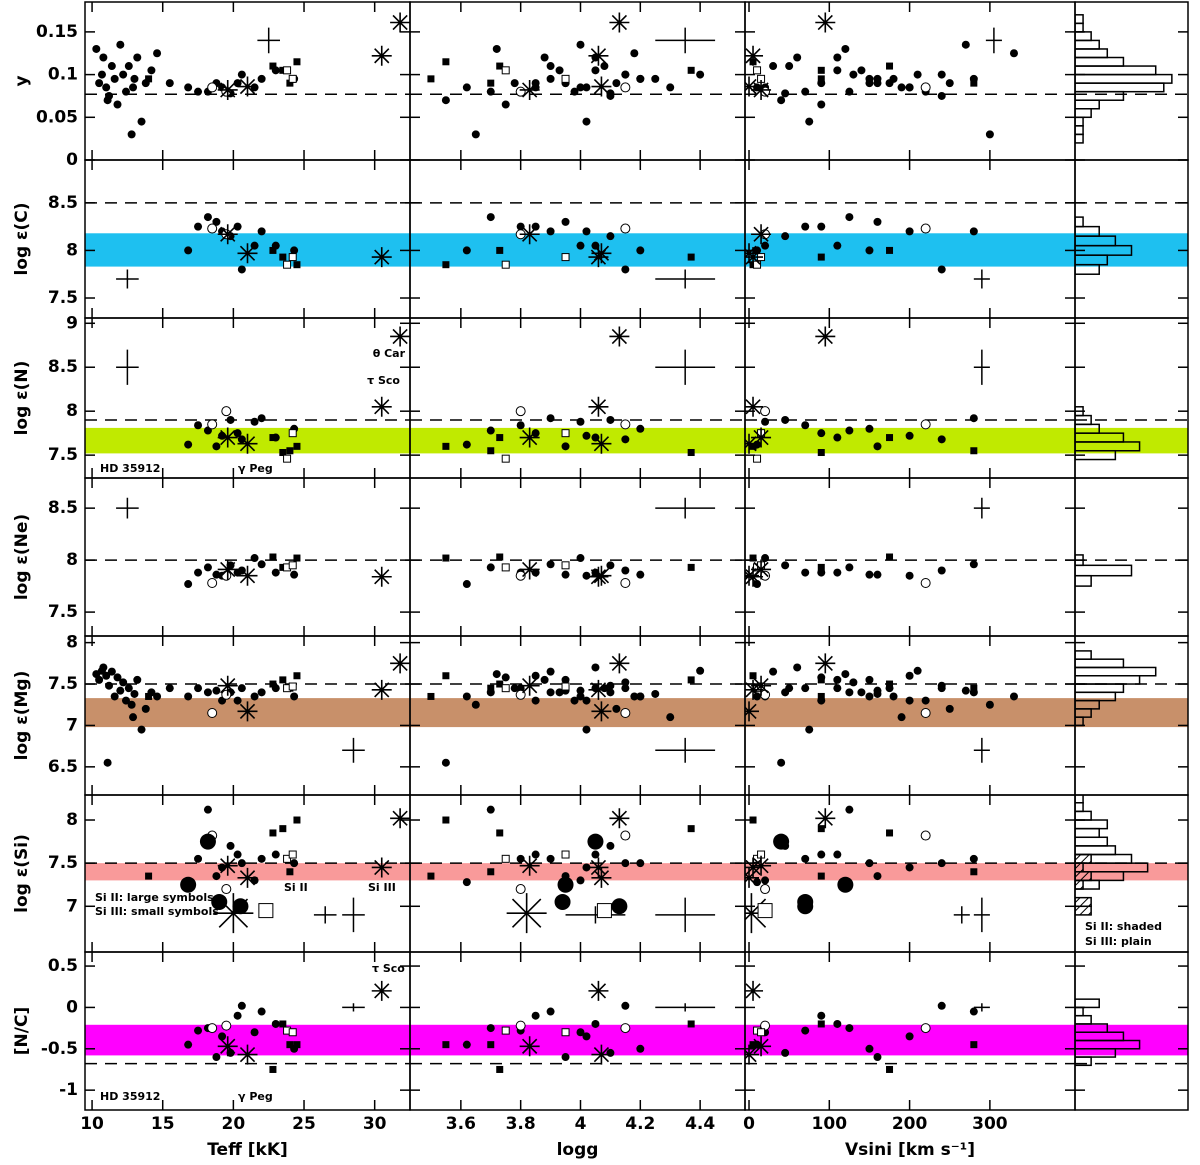  Describe the element at coordinates (375, 1124) in the screenshot. I see `x-tick-label: 30` at that location.